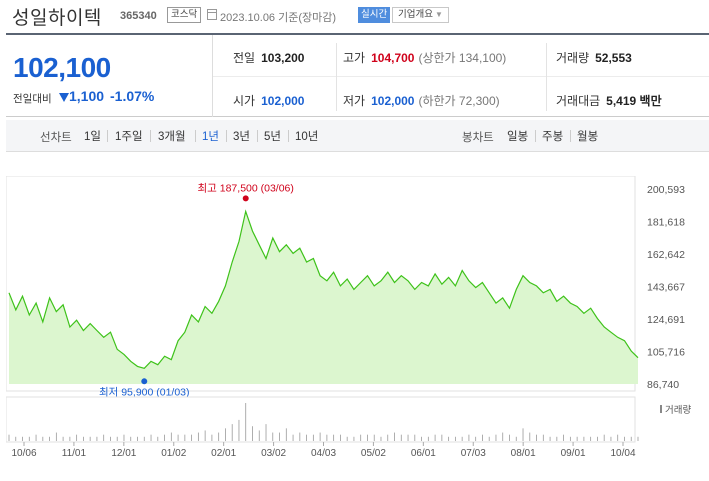 Image resolution: width=709 pixels, height=481 pixels. I want to click on tab-weekly: 주봉, so click(553, 137).